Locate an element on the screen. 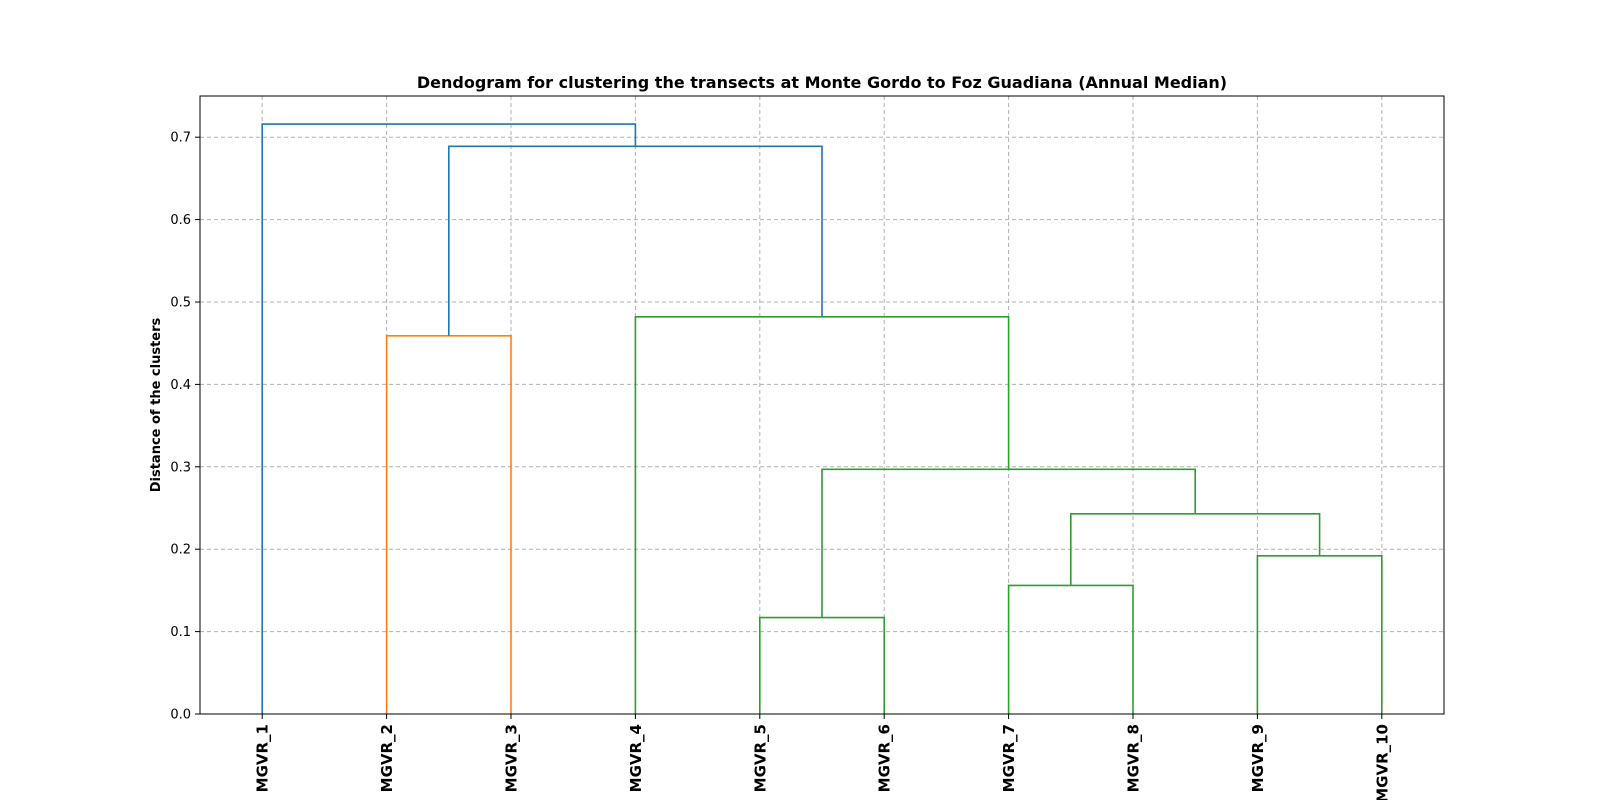  y-tick-label: 0.6 is located at coordinates (180, 220).